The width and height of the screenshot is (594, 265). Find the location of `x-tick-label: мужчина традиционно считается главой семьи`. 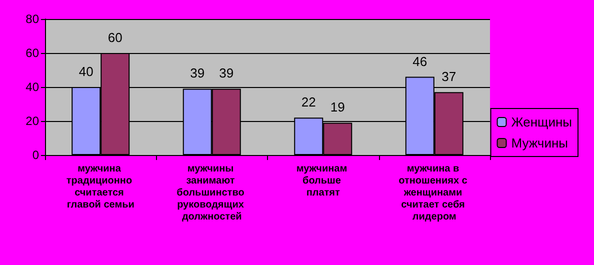

x-tick-label: мужчина традиционно считается главой семьи is located at coordinates (100, 187).